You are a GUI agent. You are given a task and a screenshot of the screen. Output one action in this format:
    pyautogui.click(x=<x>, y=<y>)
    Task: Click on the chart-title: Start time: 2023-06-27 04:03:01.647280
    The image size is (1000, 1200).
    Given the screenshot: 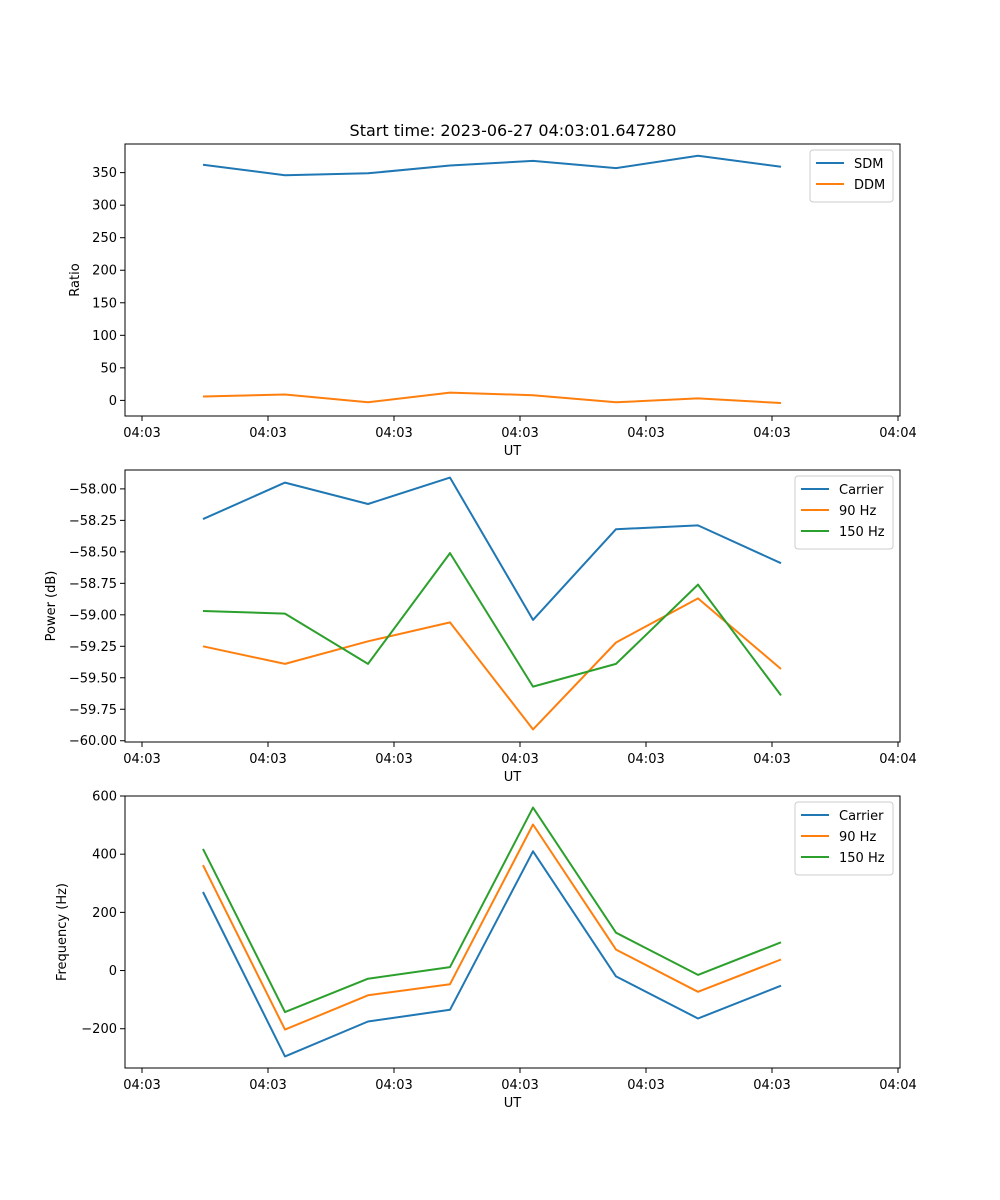 What is the action you would take?
    pyautogui.click(x=513, y=130)
    